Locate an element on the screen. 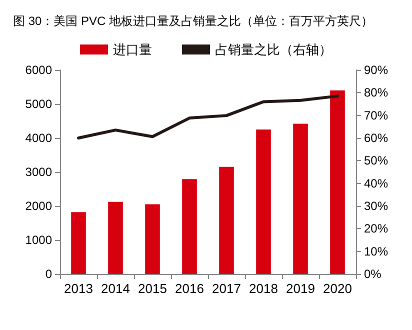 Image resolution: width=412 pixels, height=330 pixels. legend-label: 进口量 is located at coordinates (132, 49).